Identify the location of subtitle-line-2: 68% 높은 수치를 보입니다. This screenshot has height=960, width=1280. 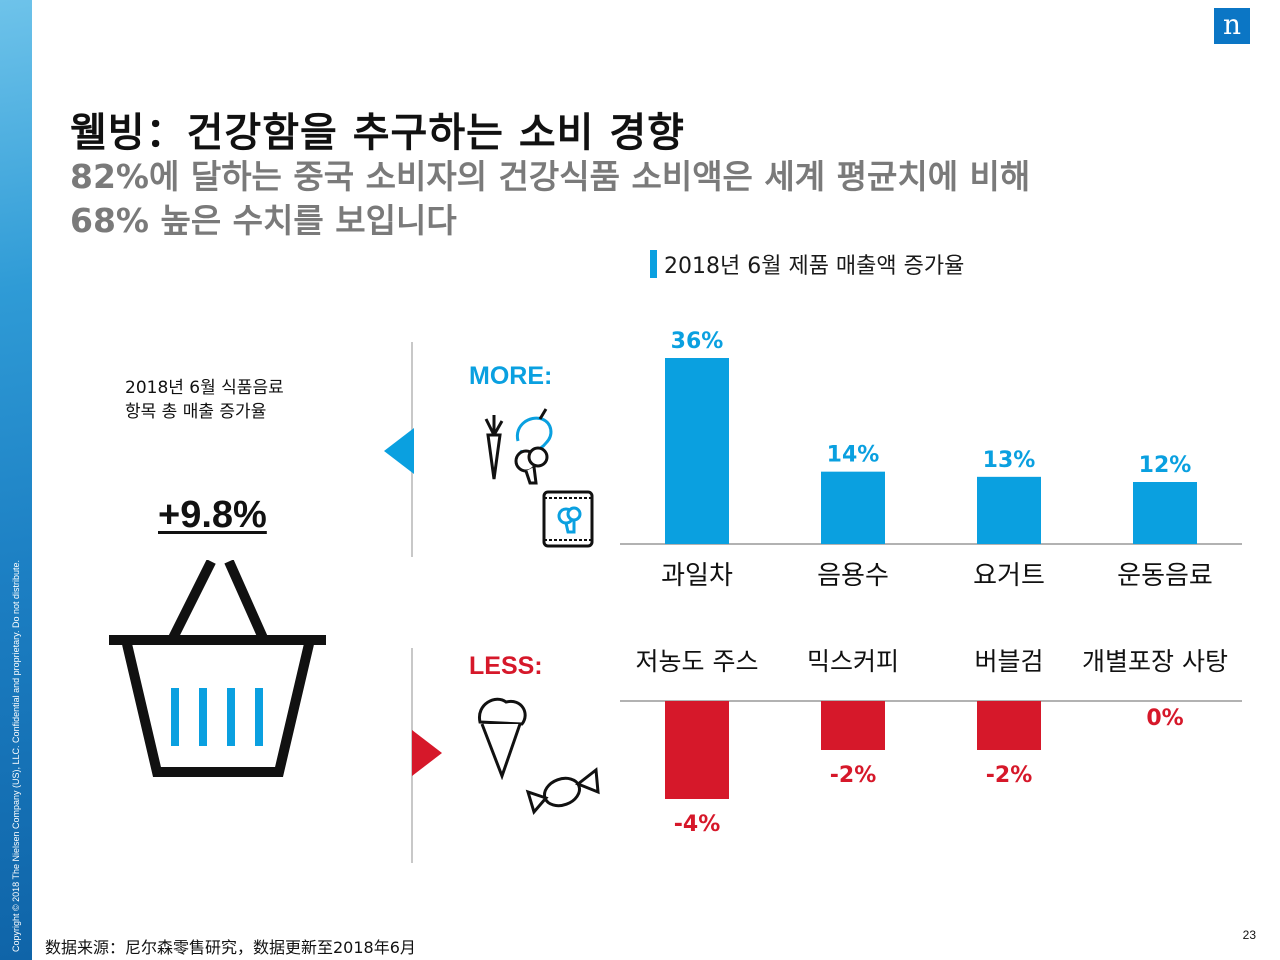
(263, 220).